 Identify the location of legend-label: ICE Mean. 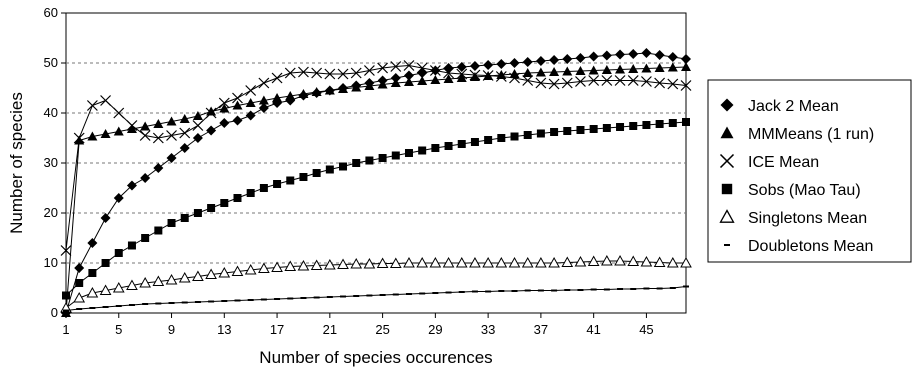
(783, 162).